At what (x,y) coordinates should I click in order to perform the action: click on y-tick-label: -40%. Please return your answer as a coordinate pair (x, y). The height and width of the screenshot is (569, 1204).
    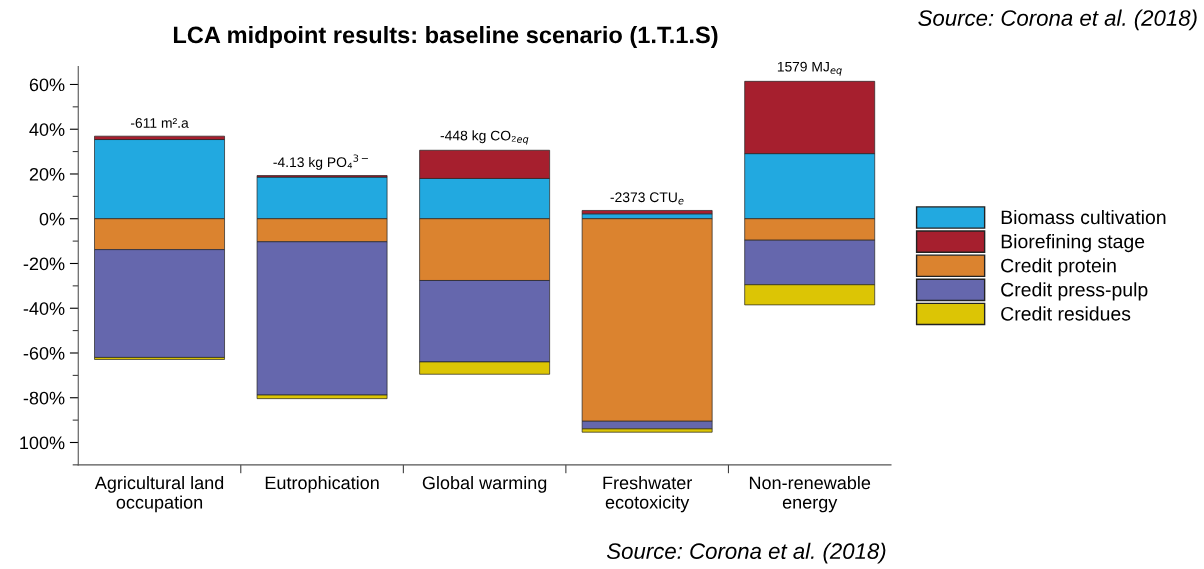
    Looking at the image, I should click on (44, 308).